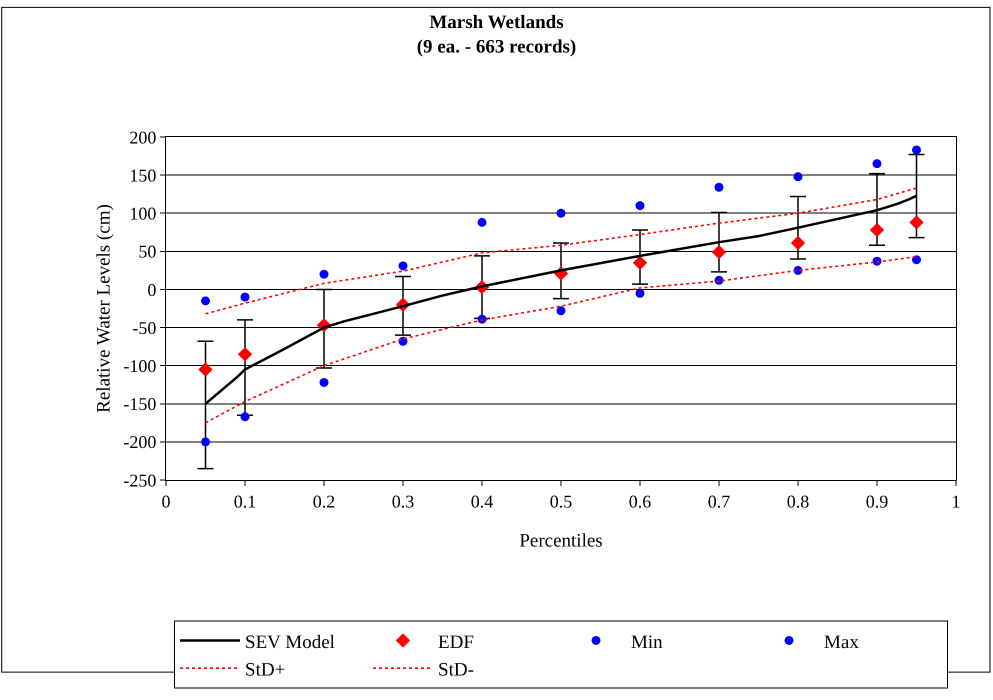 This screenshot has width=993, height=700. I want to click on y-tick-label: -250, so click(139, 480).